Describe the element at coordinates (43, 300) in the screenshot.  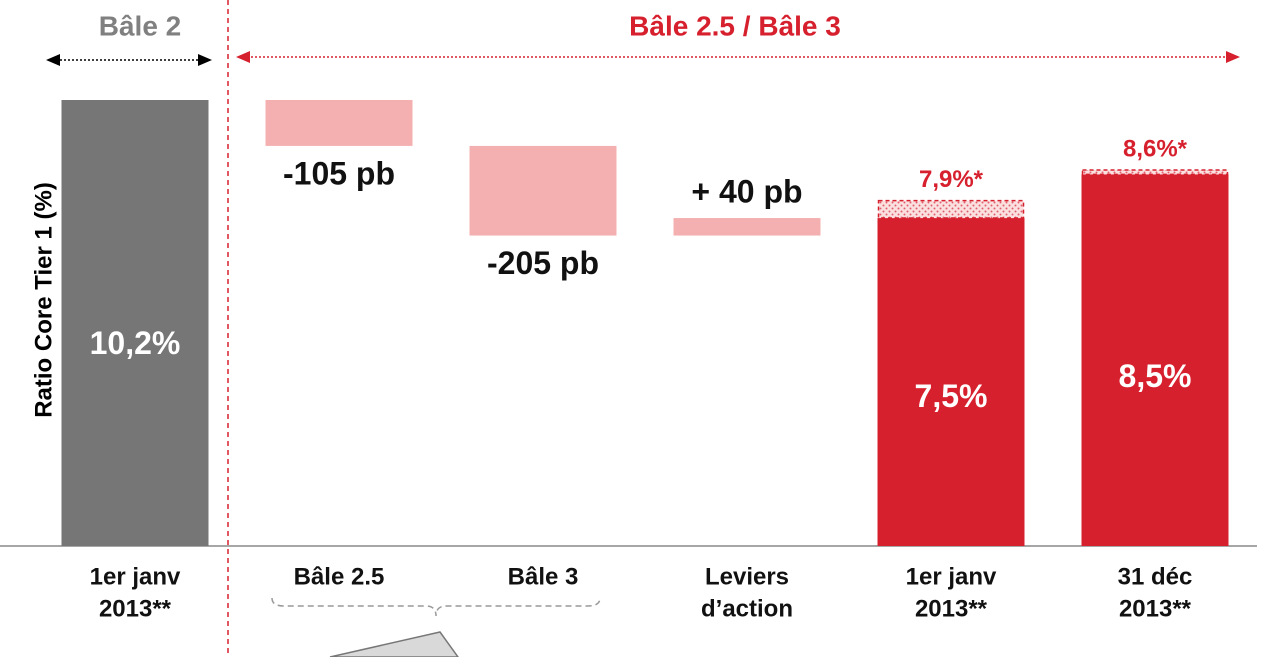
I see `y-axis-label: Ratio Core Tier 1 (%)` at that location.